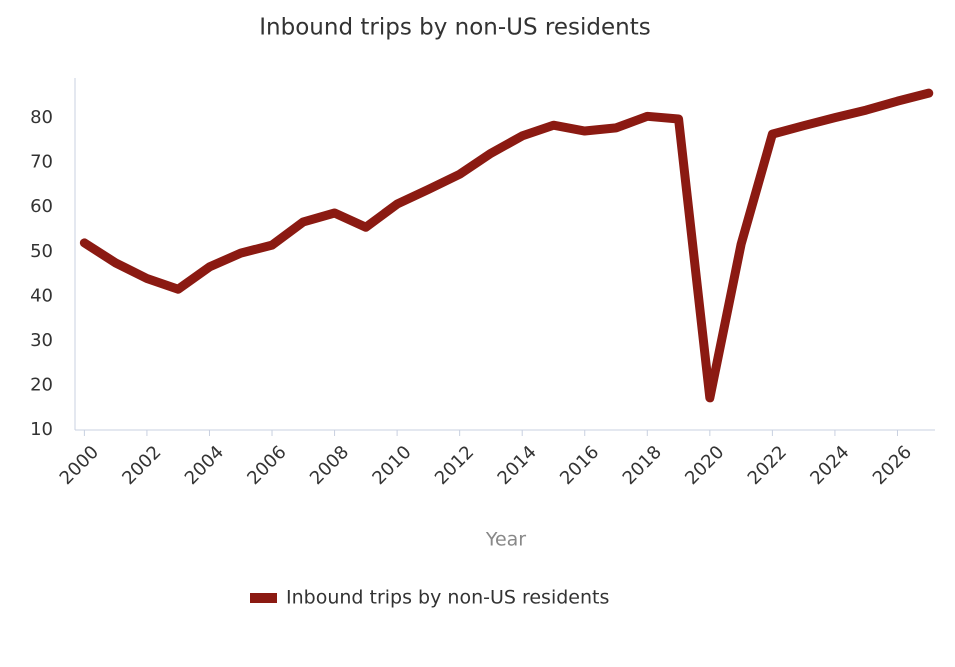 The height and width of the screenshot is (667, 955). I want to click on y-tick-label: 80, so click(41, 117).